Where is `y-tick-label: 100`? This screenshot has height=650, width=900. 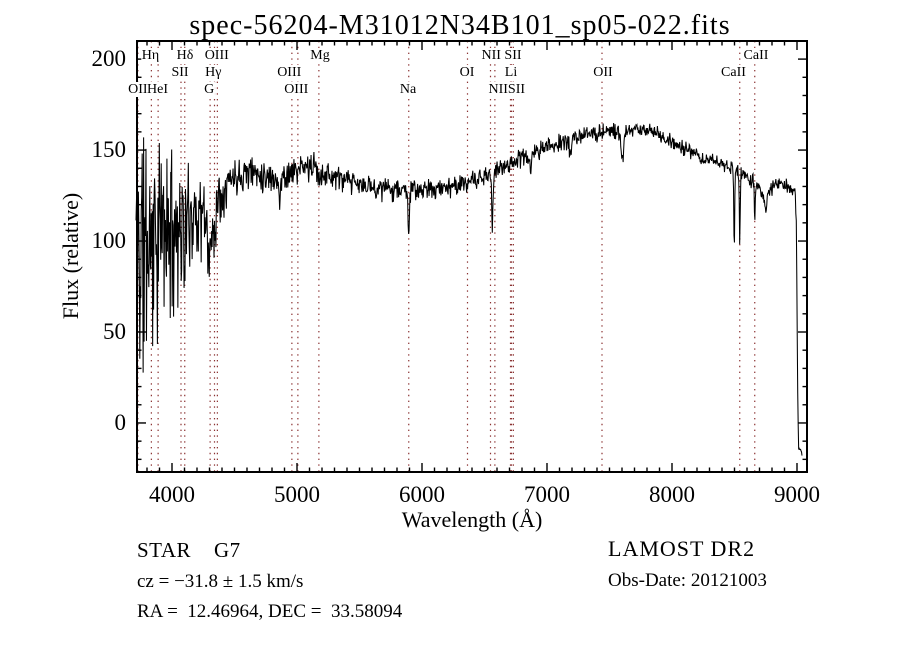 y-tick-label: 100 is located at coordinates (109, 241).